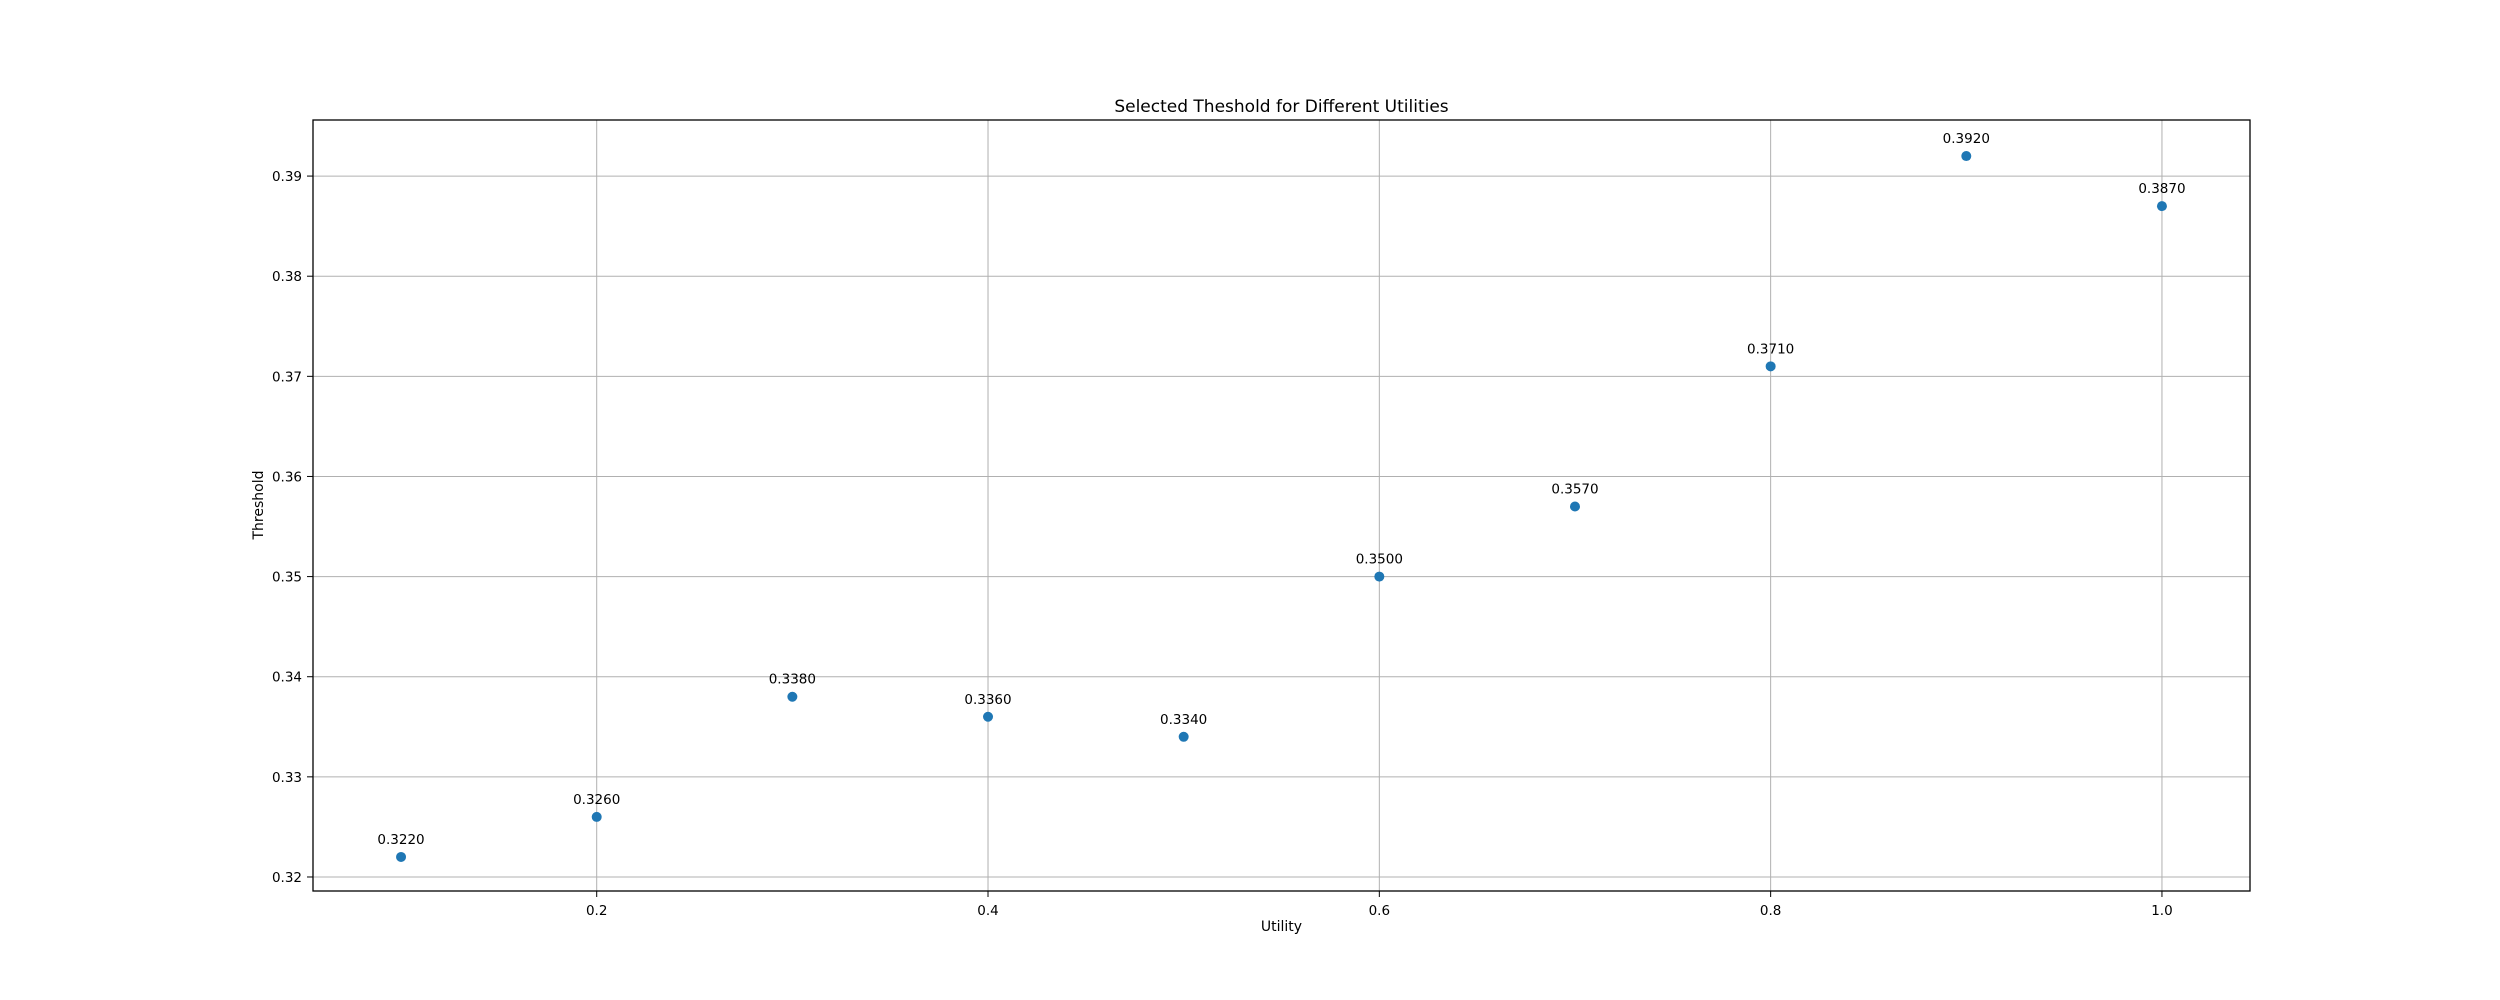  I want to click on x-tick-label: 0.6, so click(1379, 911).